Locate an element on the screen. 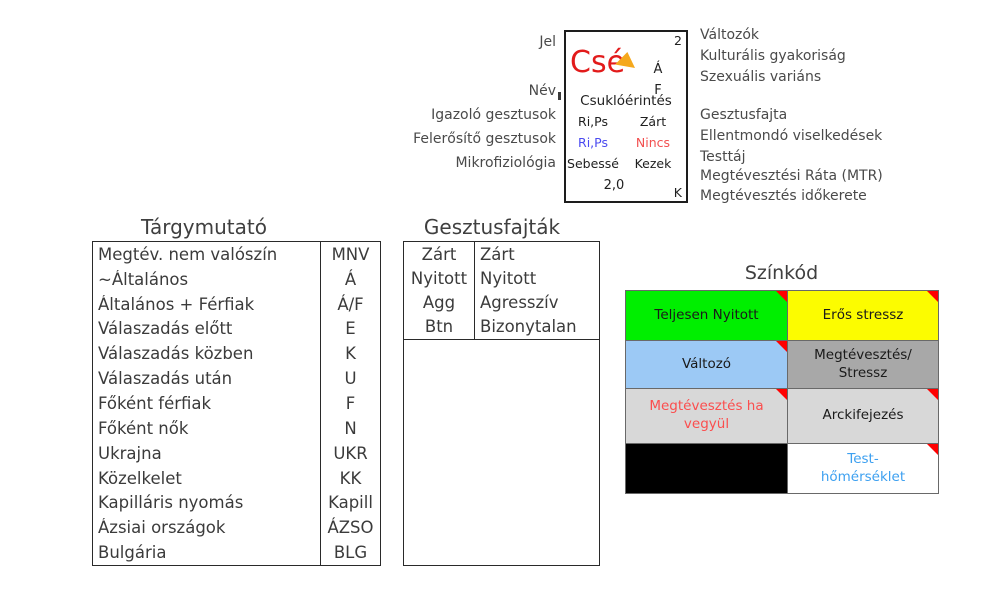  gesture-types-title: Gesztusfajták is located at coordinates (492, 227).